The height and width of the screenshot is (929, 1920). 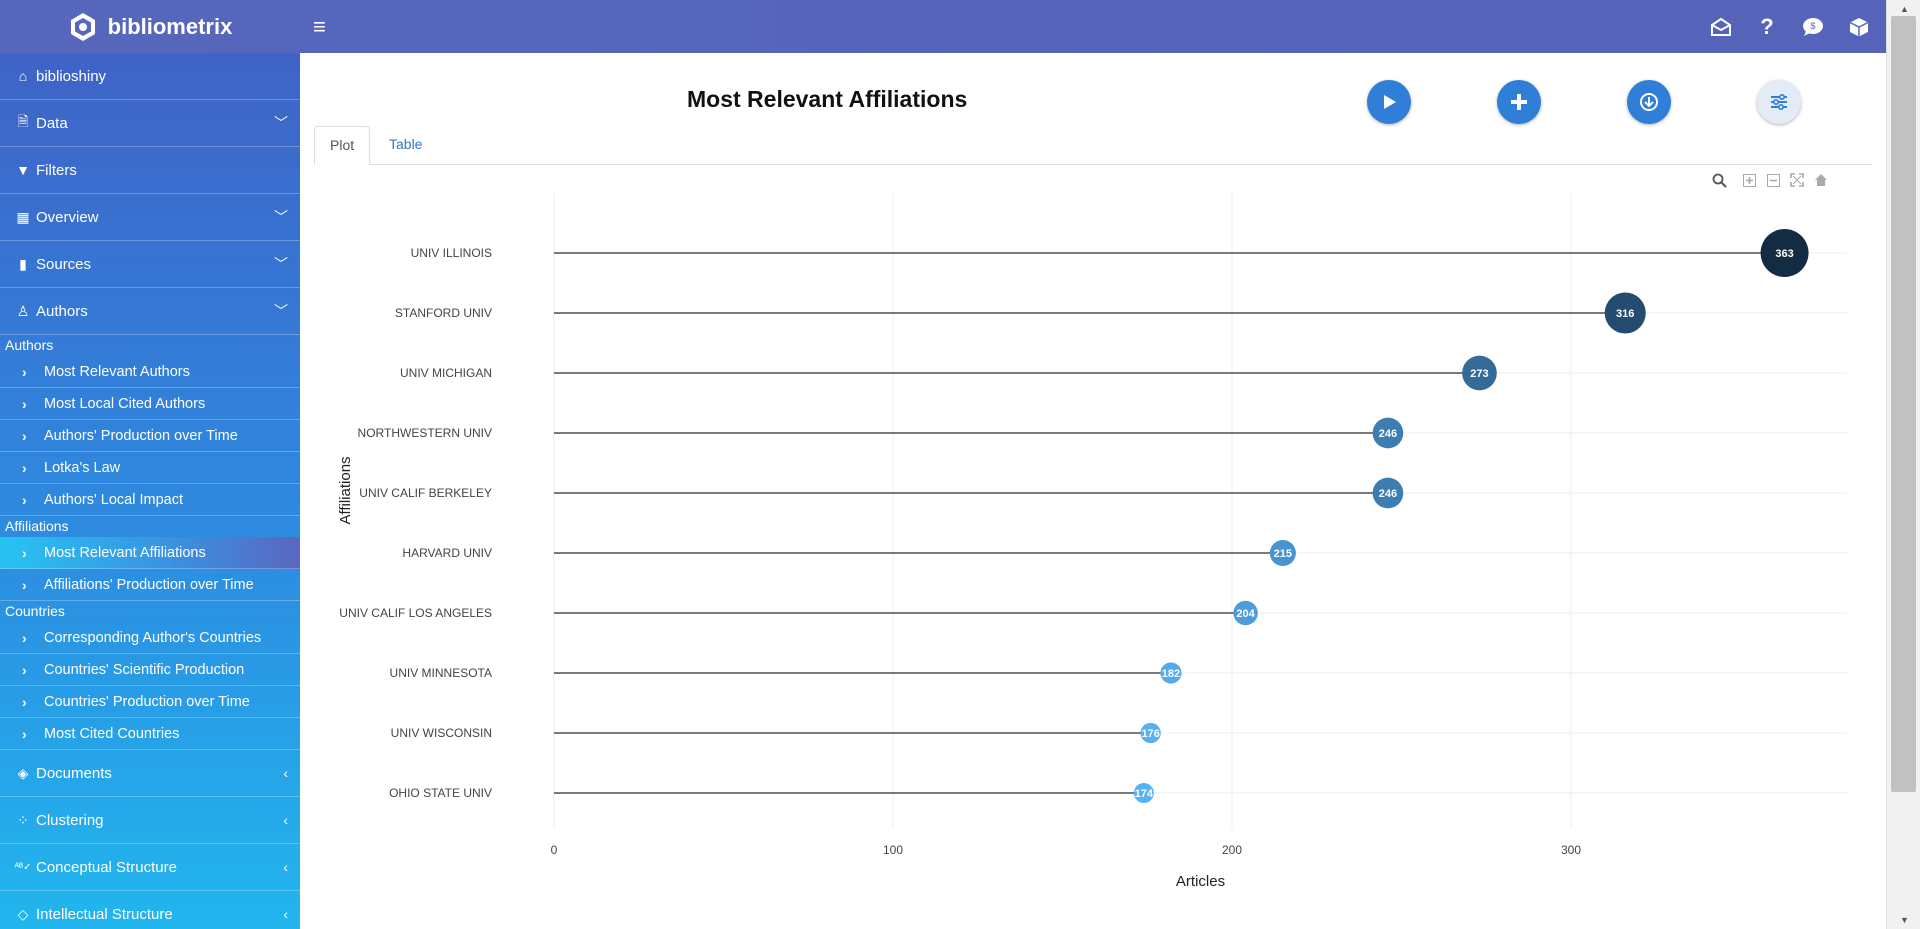 What do you see at coordinates (23, 216) in the screenshot?
I see `table-icon: ▦` at bounding box center [23, 216].